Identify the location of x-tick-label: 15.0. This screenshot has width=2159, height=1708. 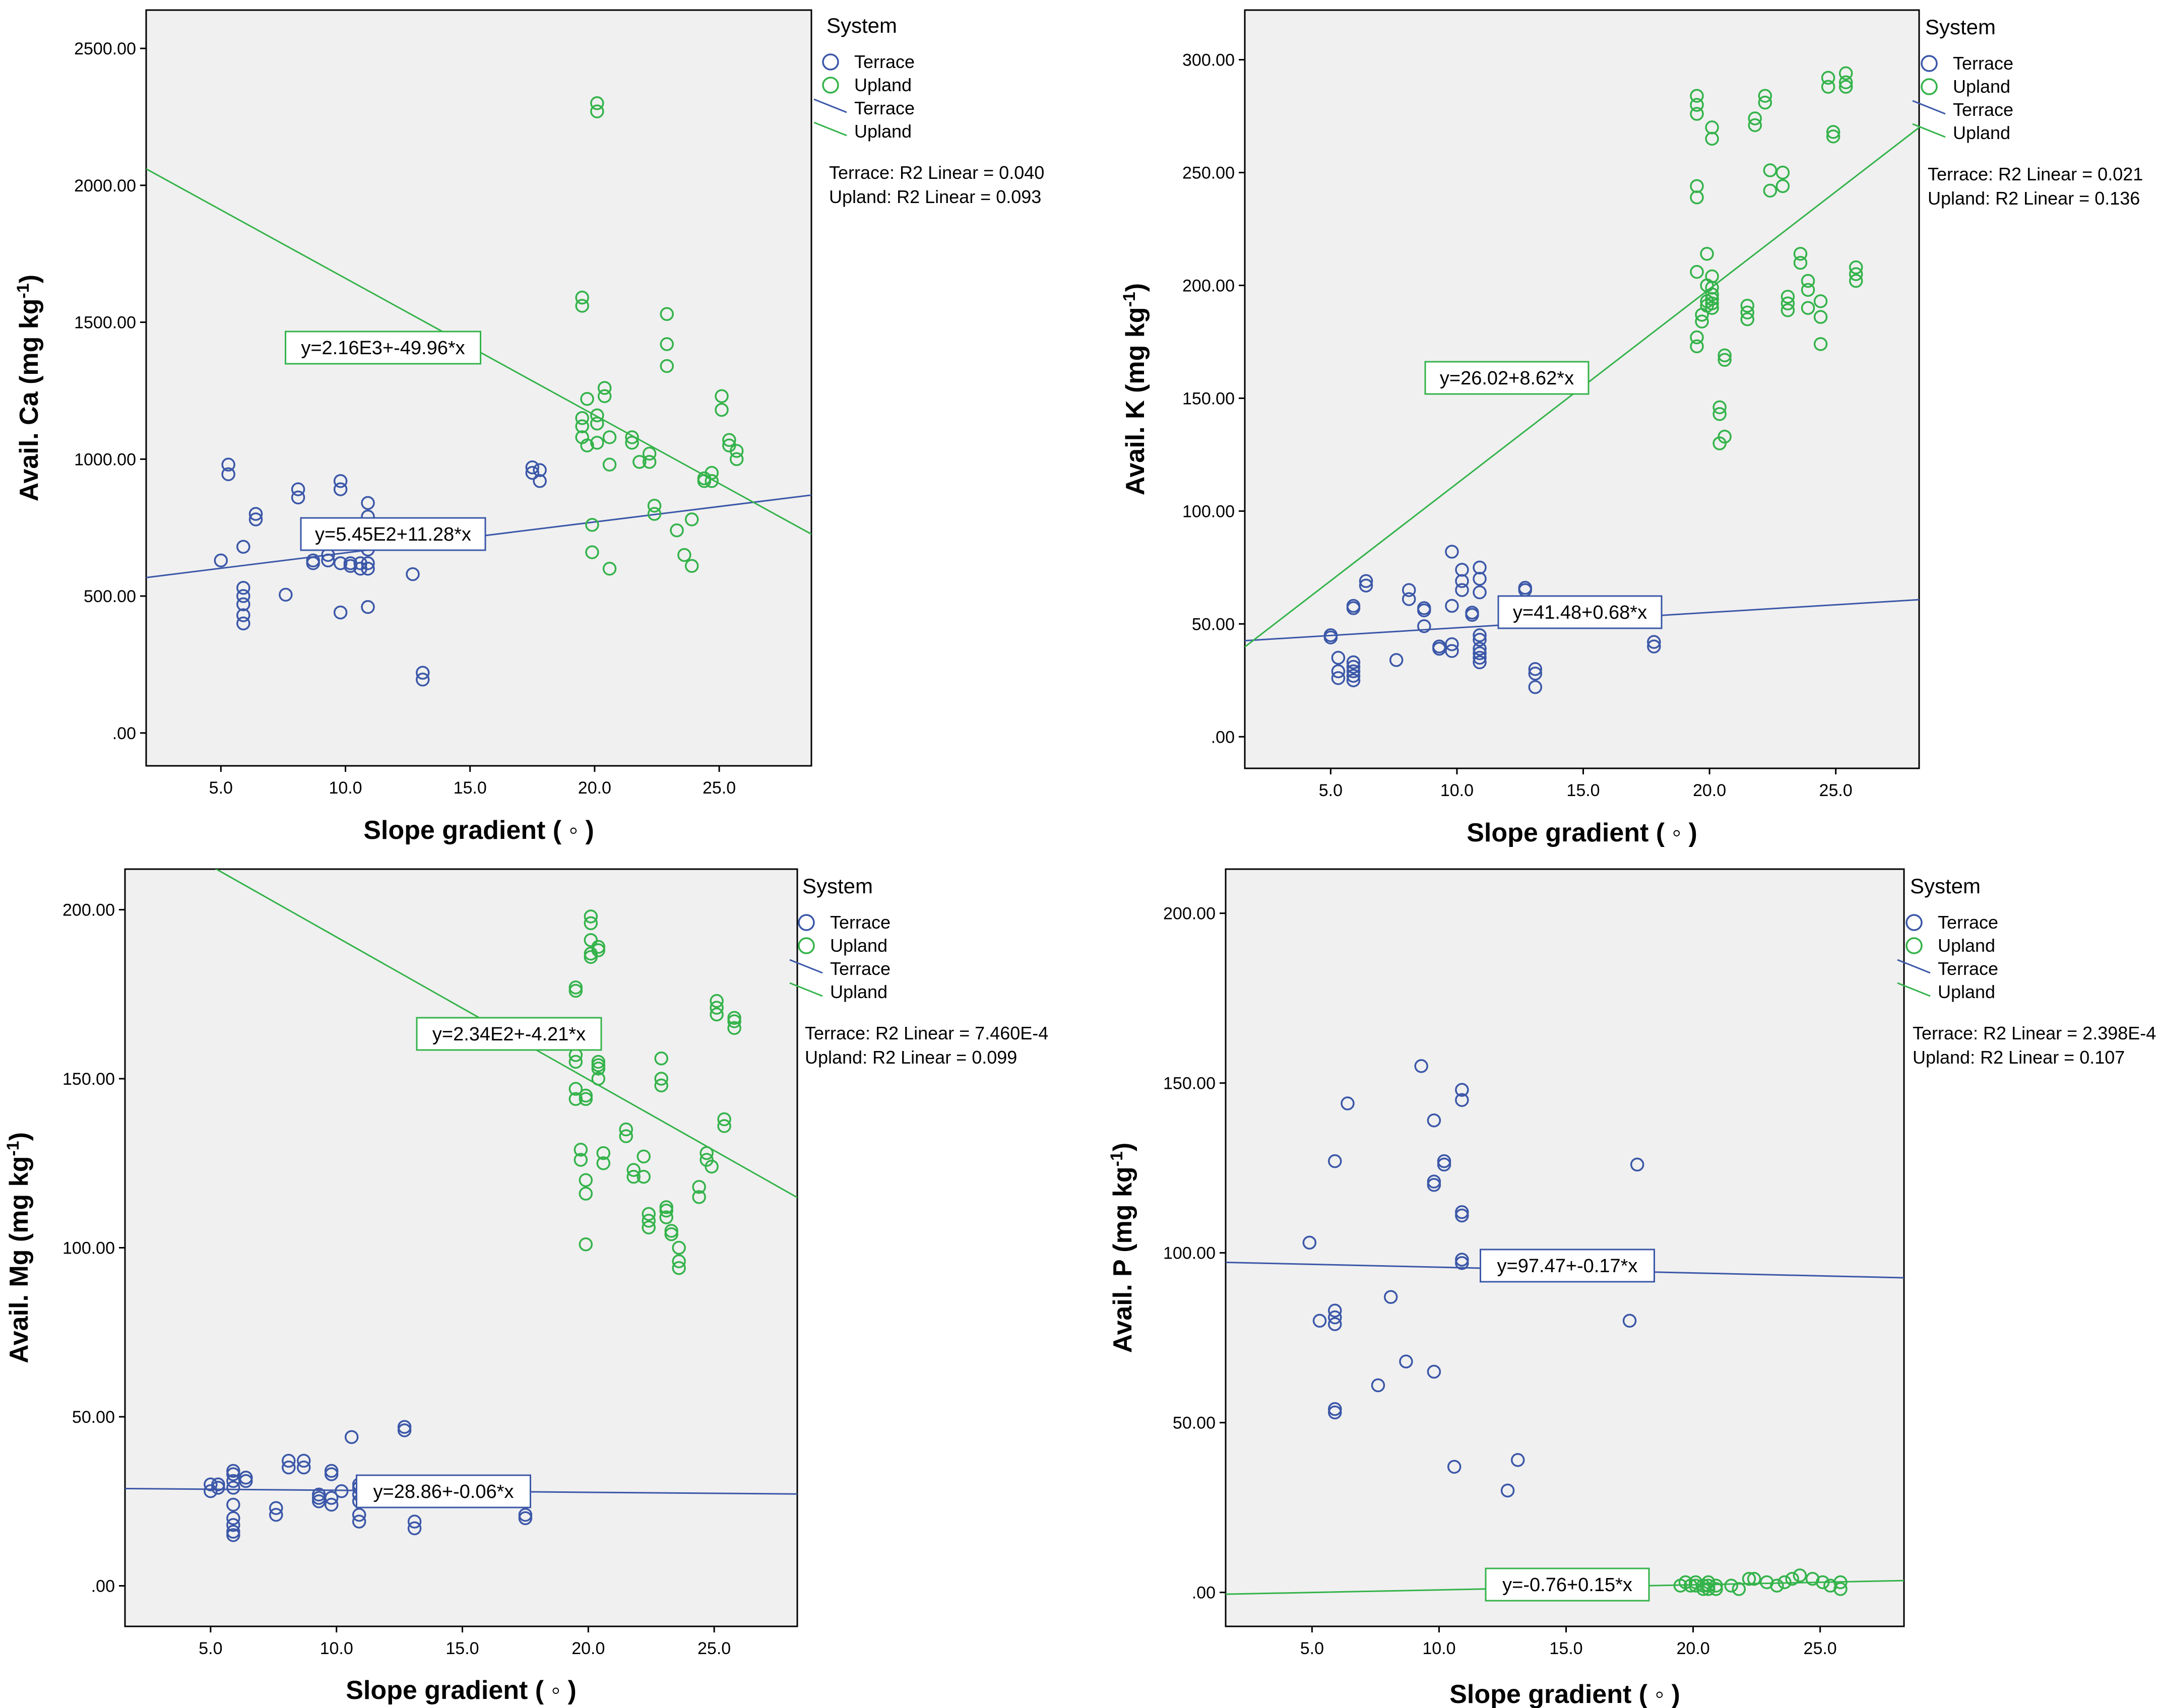
(462, 1648).